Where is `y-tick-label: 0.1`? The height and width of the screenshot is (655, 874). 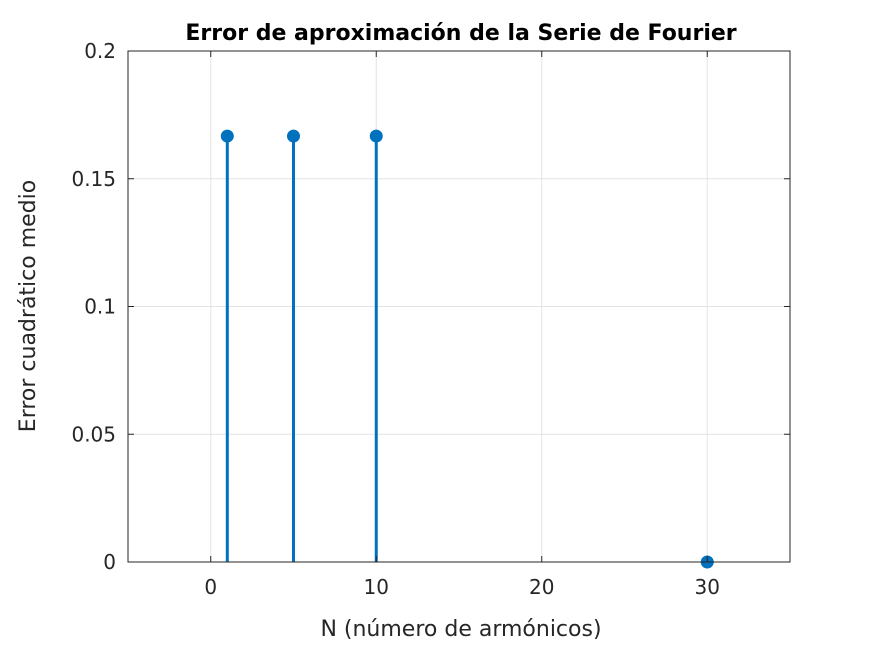 y-tick-label: 0.1 is located at coordinates (100, 307).